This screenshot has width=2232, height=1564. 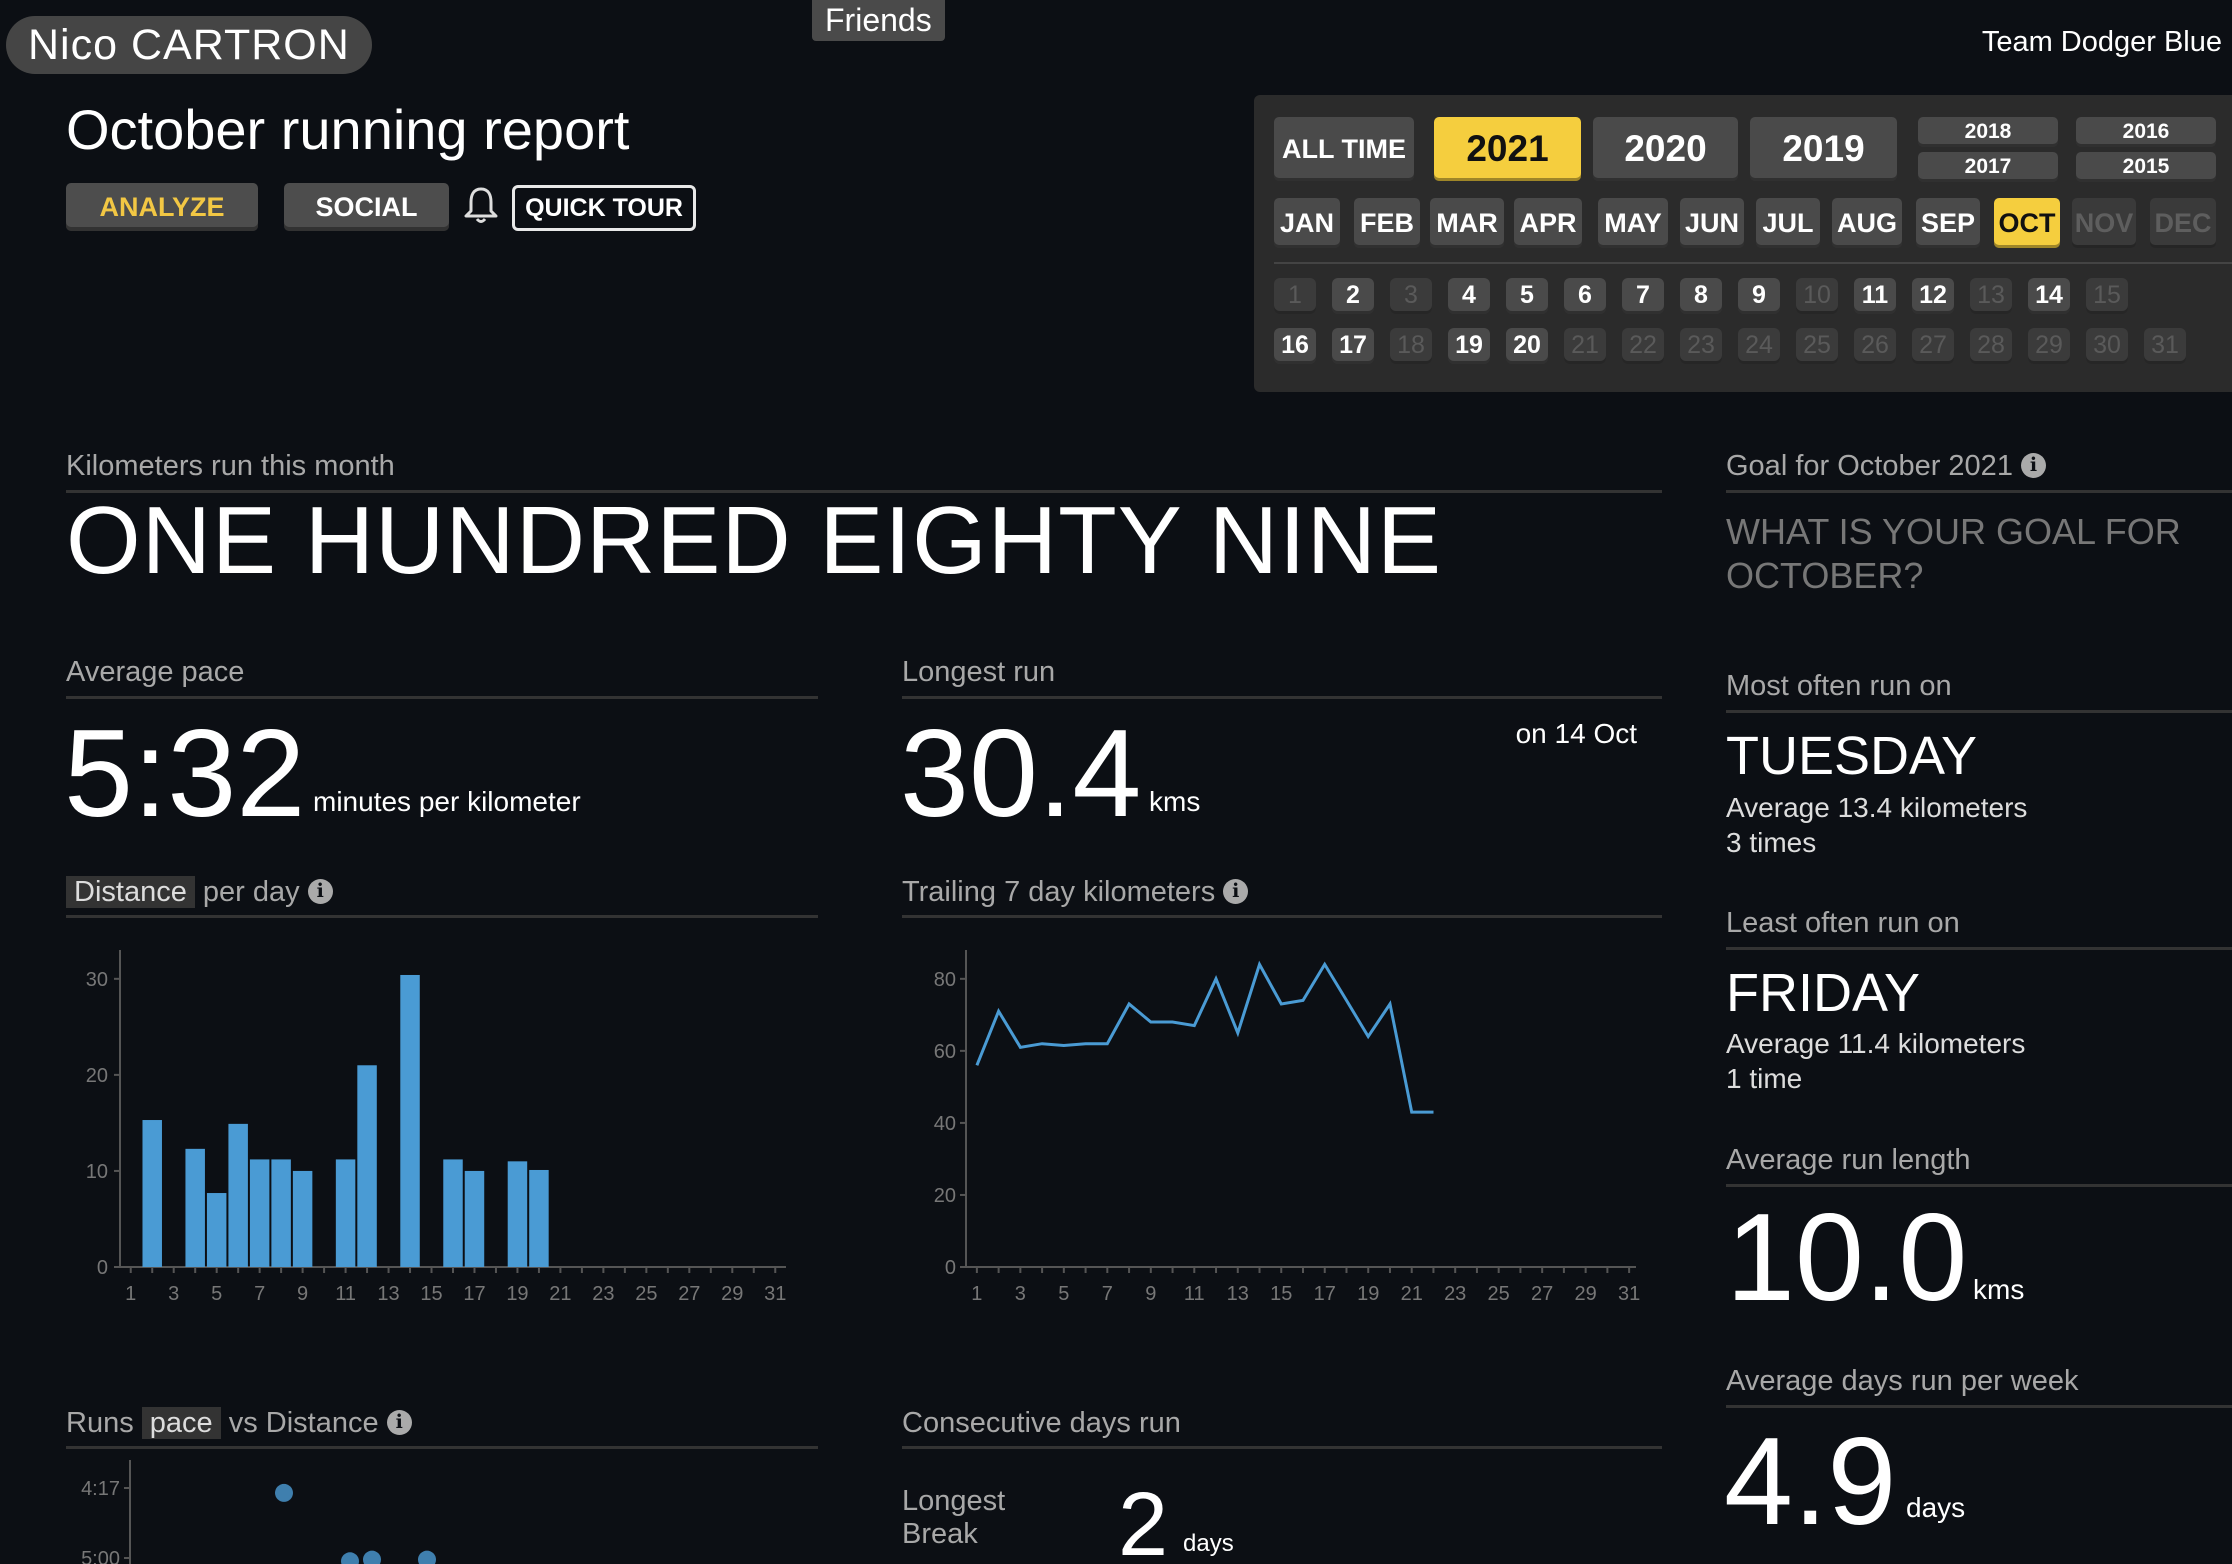 What do you see at coordinates (1839, 686) in the screenshot?
I see `most-often-label: Most often run on` at bounding box center [1839, 686].